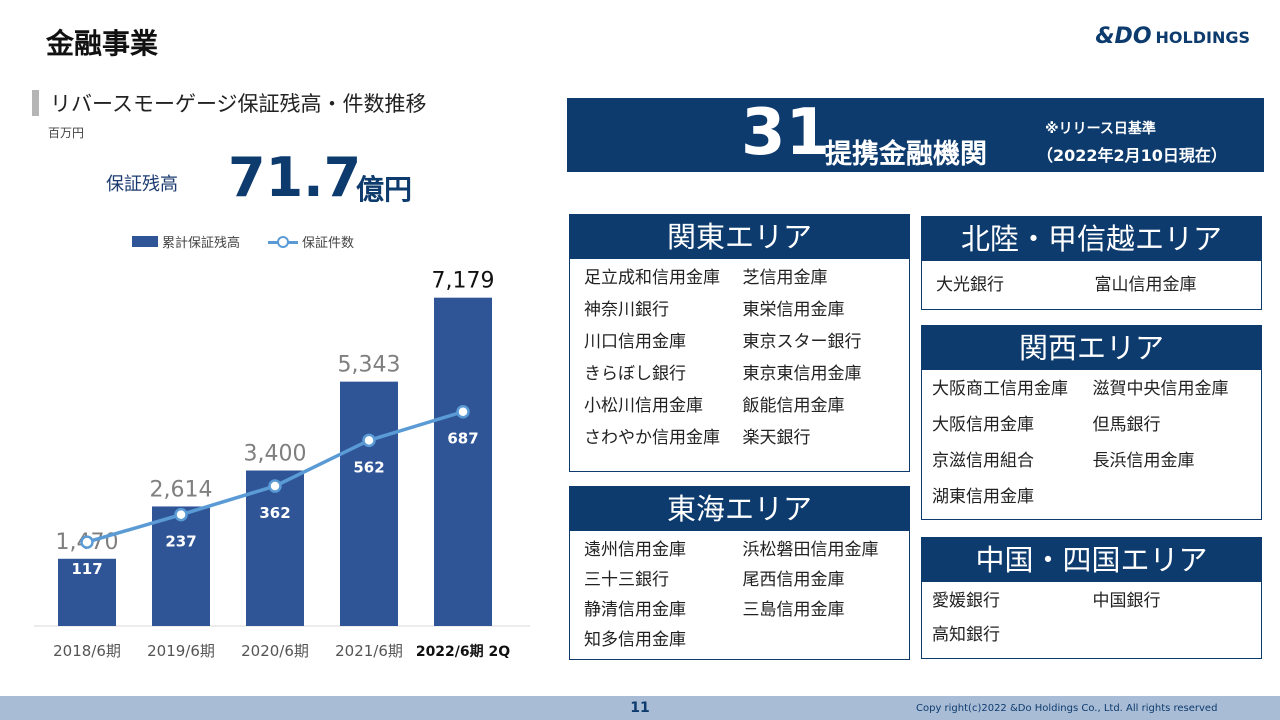 Image resolution: width=1280 pixels, height=720 pixels. Describe the element at coordinates (983, 461) in the screenshot. I see `institution-name: 京滋信用組合` at that location.